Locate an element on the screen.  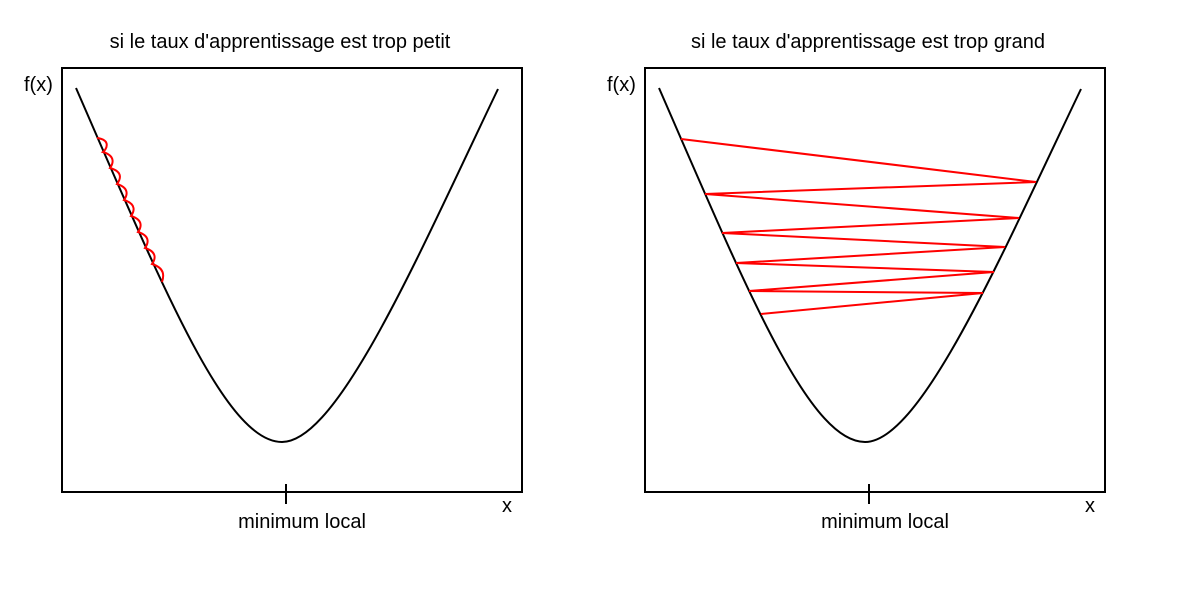
large-steps-path is located at coordinates (858, 226).